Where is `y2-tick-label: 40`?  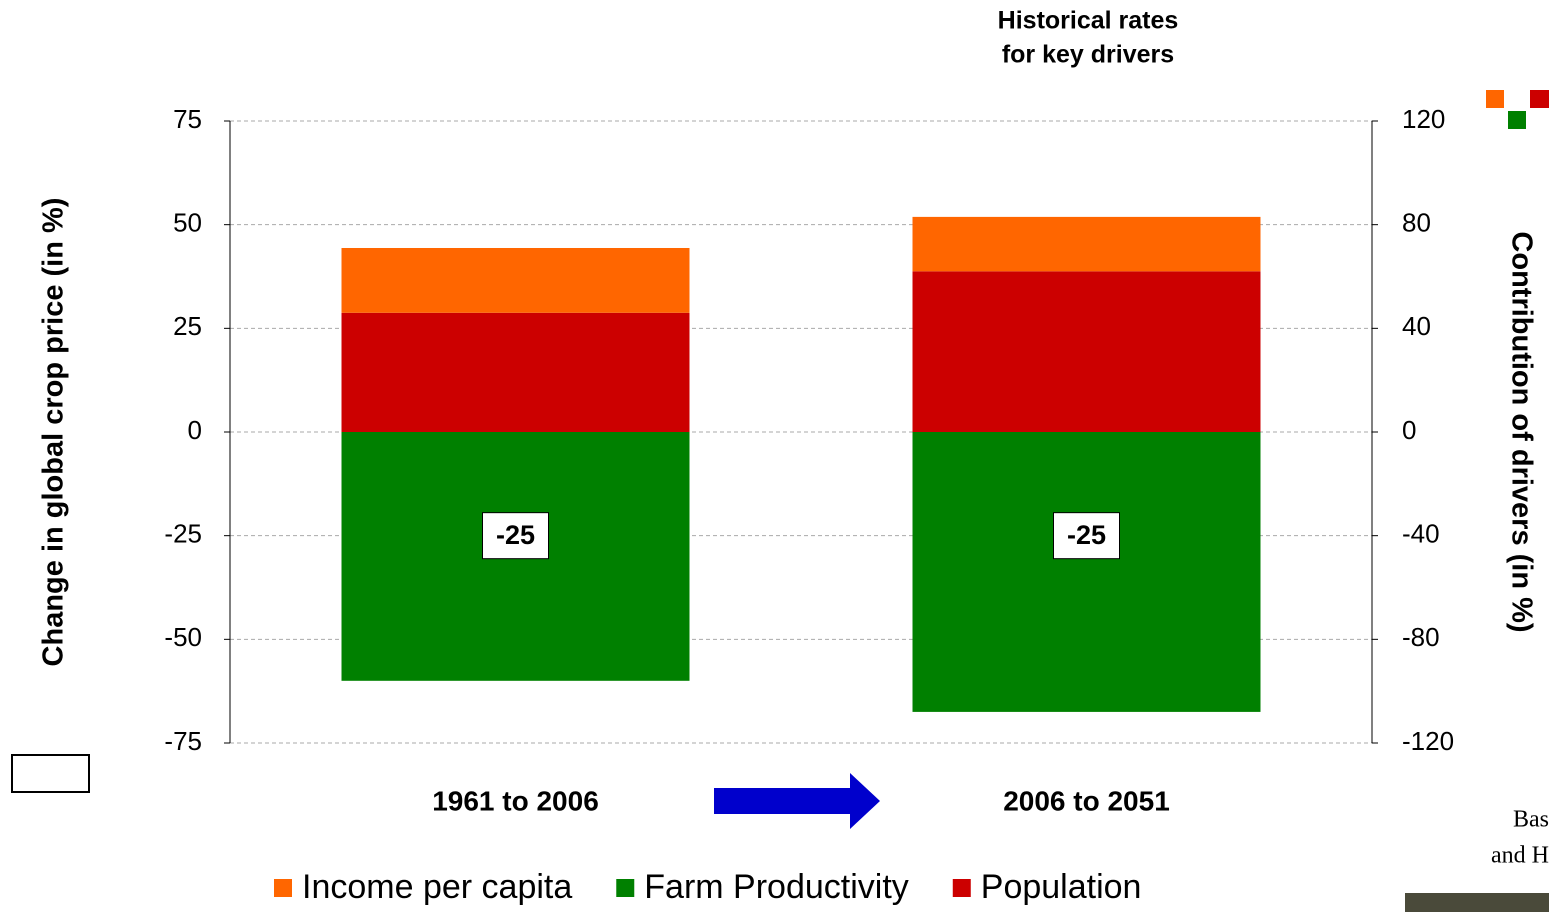
y2-tick-label: 40 is located at coordinates (1416, 326).